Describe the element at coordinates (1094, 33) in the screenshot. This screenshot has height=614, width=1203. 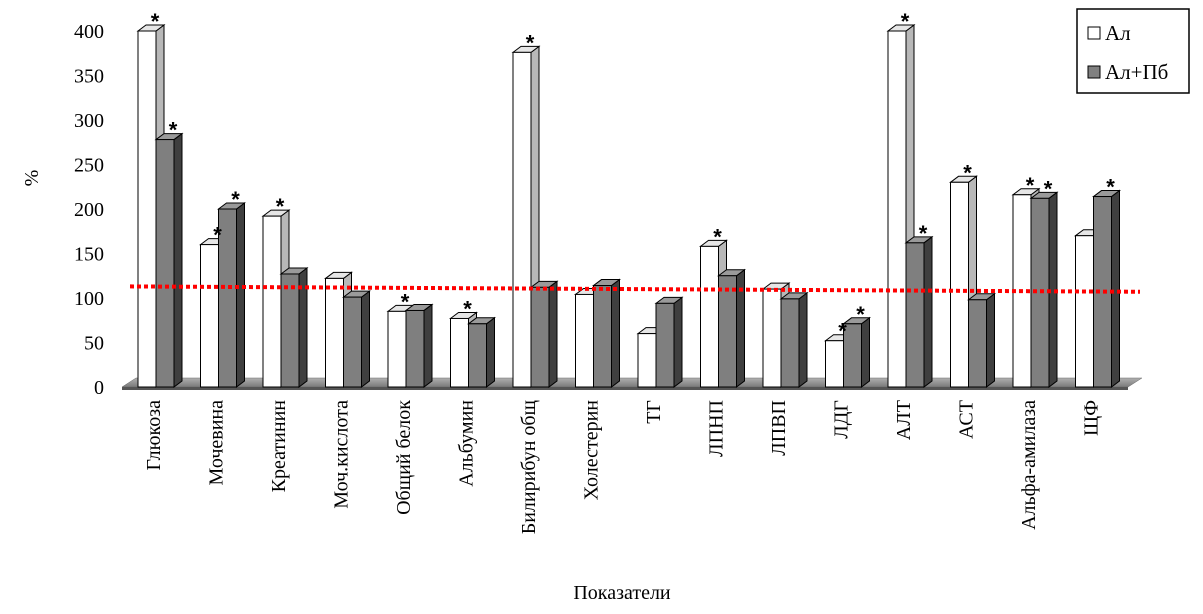
I see `legend-swatch-al` at that location.